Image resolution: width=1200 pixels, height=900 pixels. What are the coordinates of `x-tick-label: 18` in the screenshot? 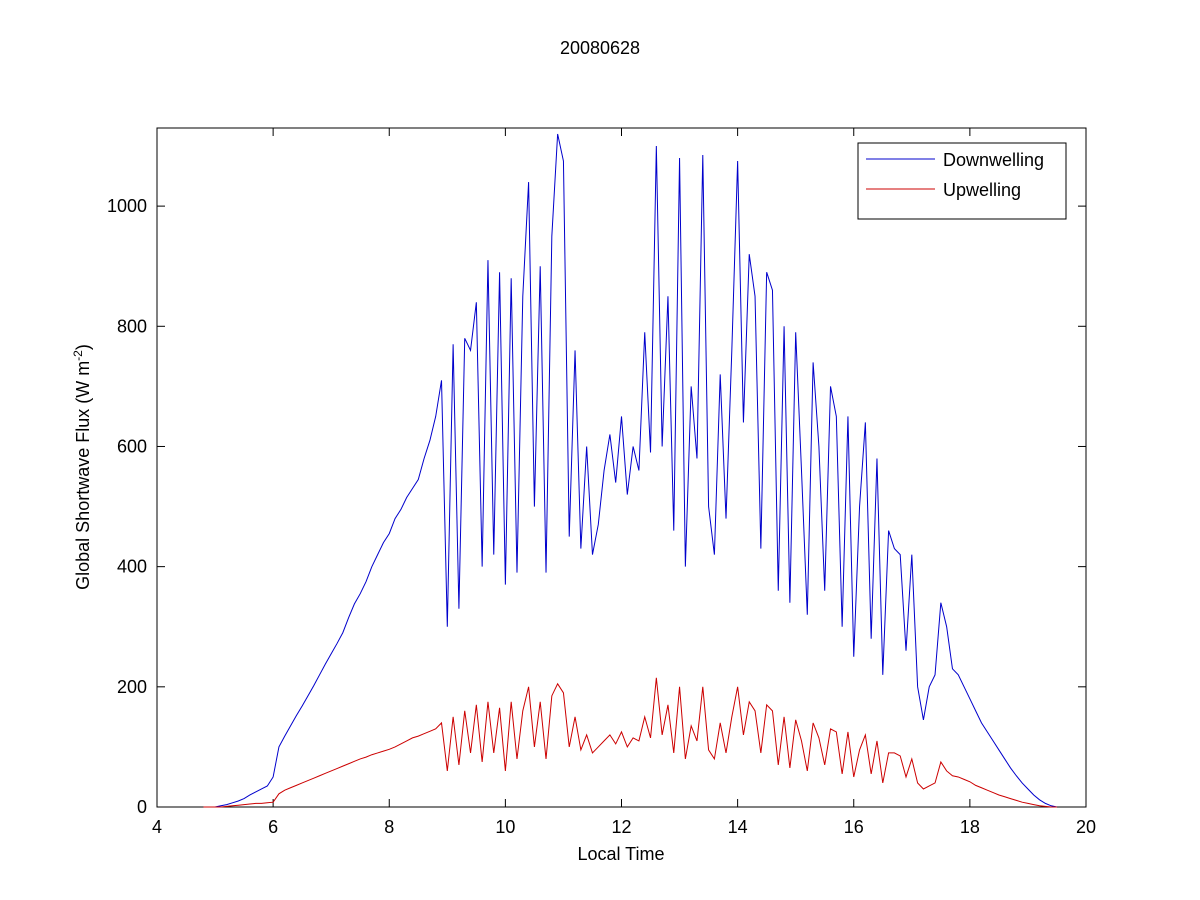 It's located at (970, 827).